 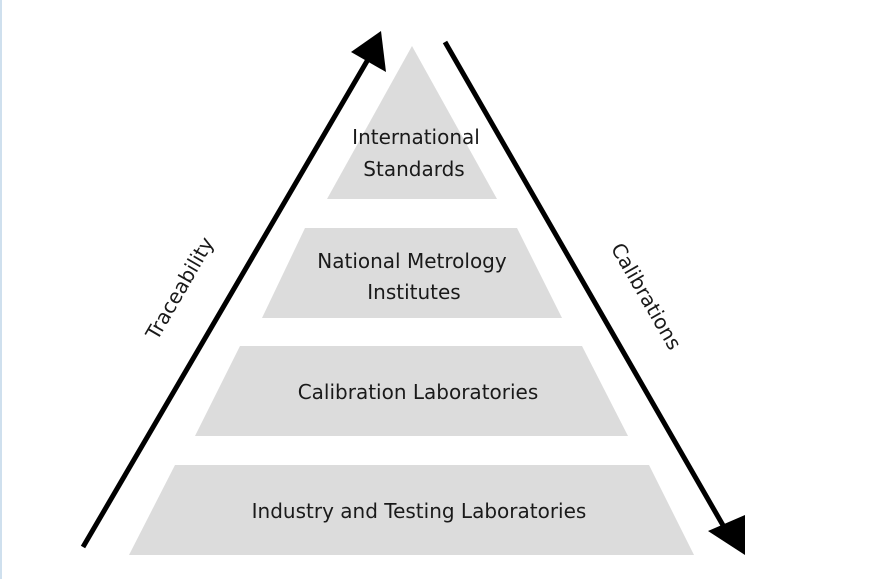 What do you see at coordinates (726, 535) in the screenshot?
I see `calibrations-arrowhead-icon` at bounding box center [726, 535].